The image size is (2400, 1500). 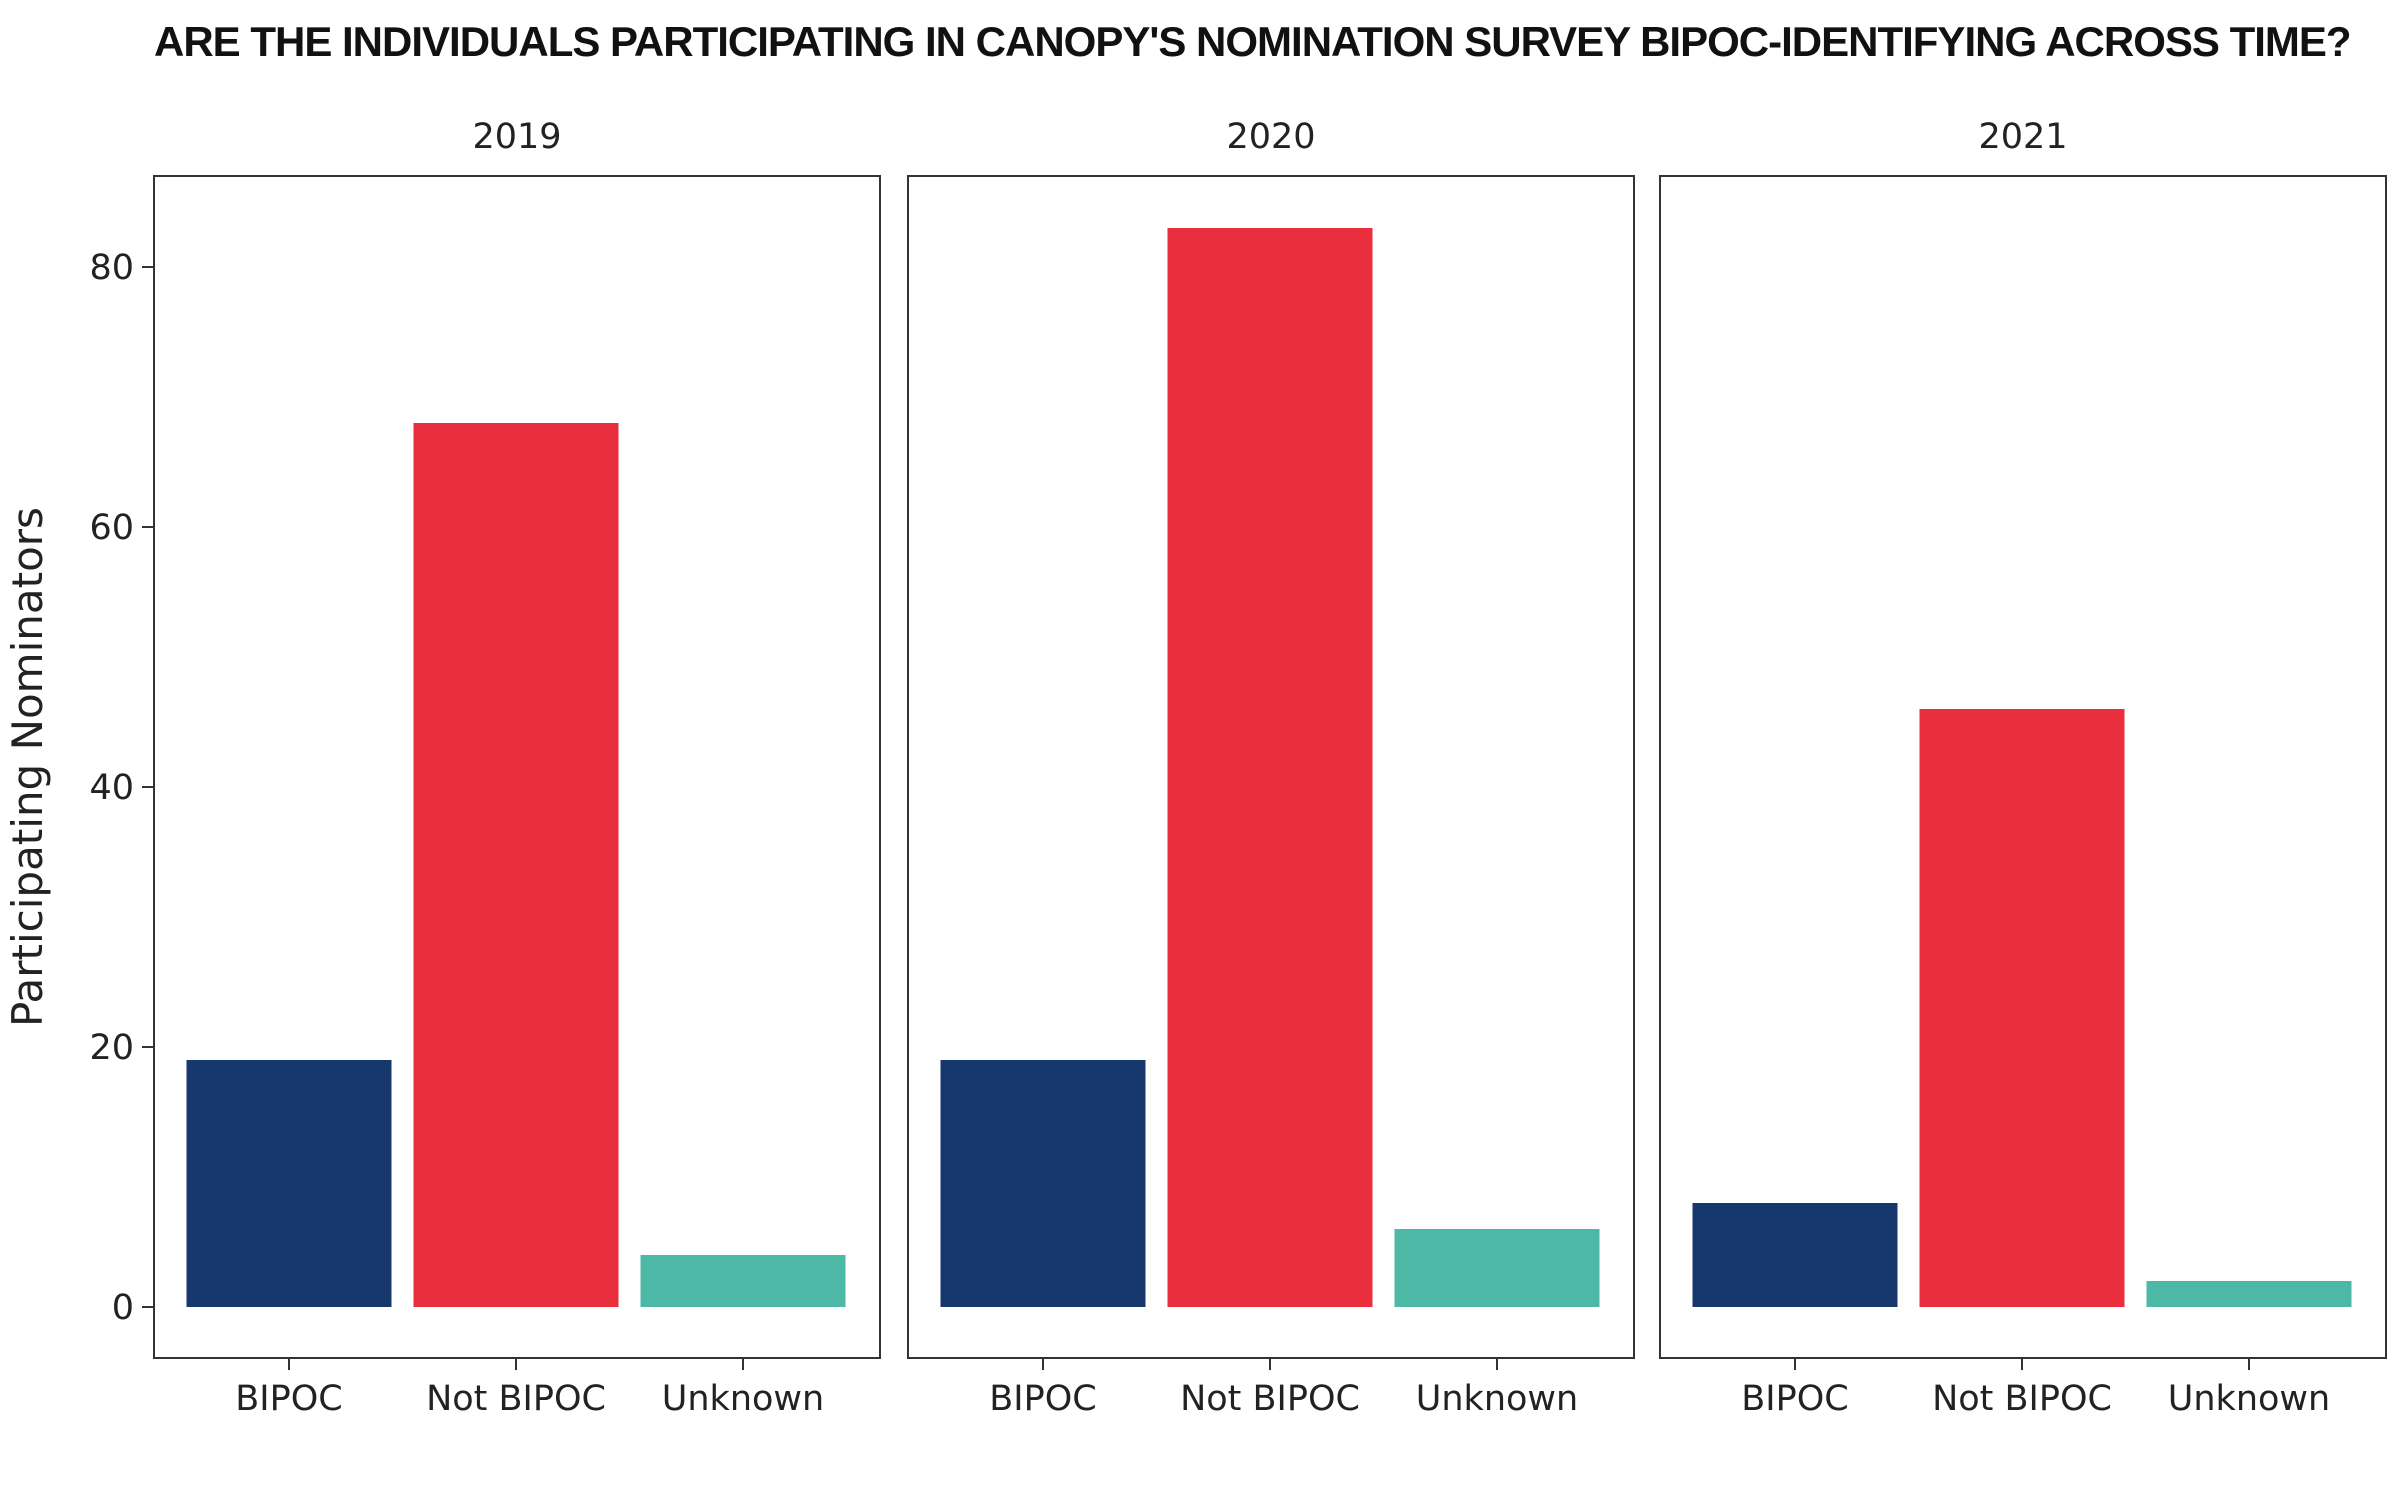 What do you see at coordinates (111, 788) in the screenshot?
I see `y-tick-label-40: 40` at bounding box center [111, 788].